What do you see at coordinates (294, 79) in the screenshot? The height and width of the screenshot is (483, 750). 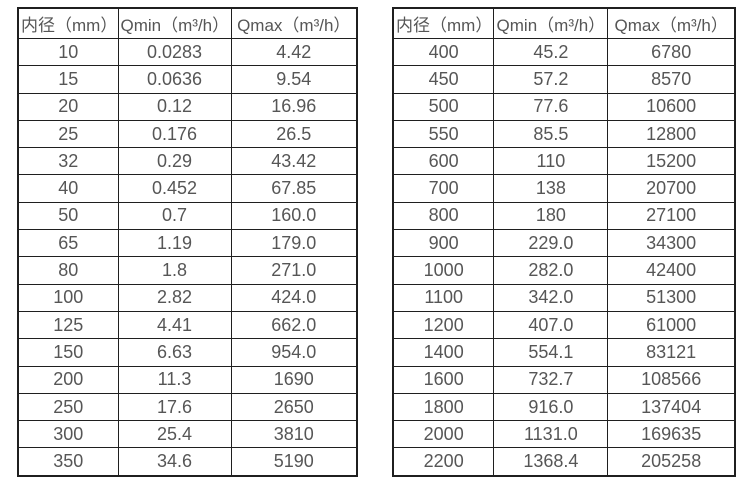 I see `table-cell: 9.54` at bounding box center [294, 79].